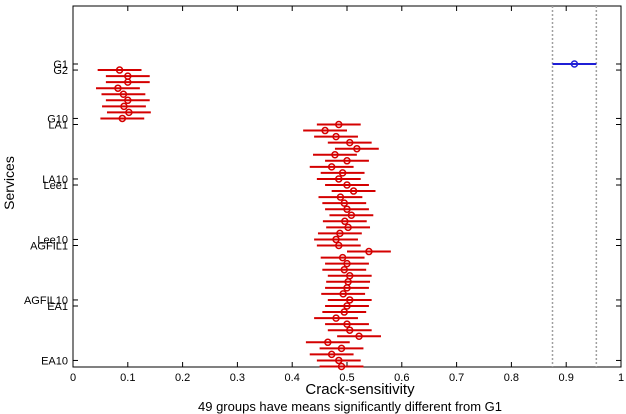  What do you see at coordinates (566, 378) in the screenshot?
I see `x-tick-label: 0.9` at bounding box center [566, 378].